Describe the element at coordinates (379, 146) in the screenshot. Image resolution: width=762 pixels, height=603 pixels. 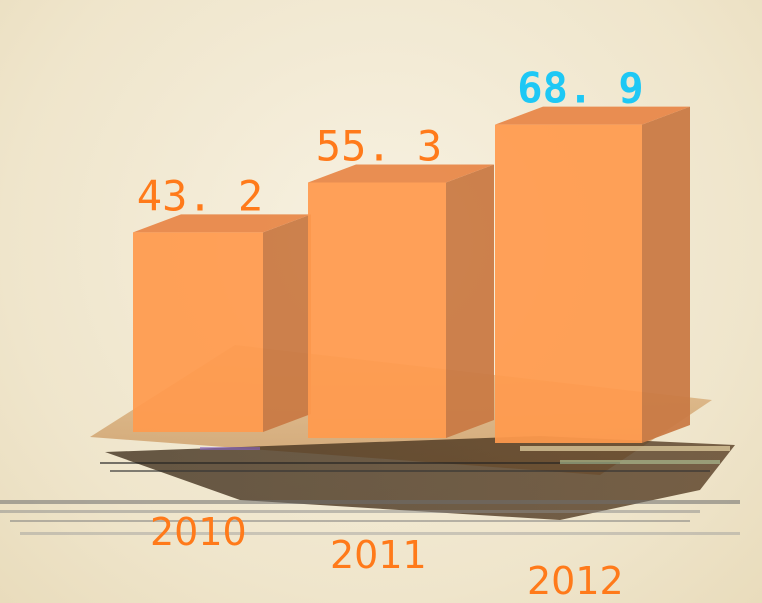
I see `value-label-2011: 55. 3` at that location.